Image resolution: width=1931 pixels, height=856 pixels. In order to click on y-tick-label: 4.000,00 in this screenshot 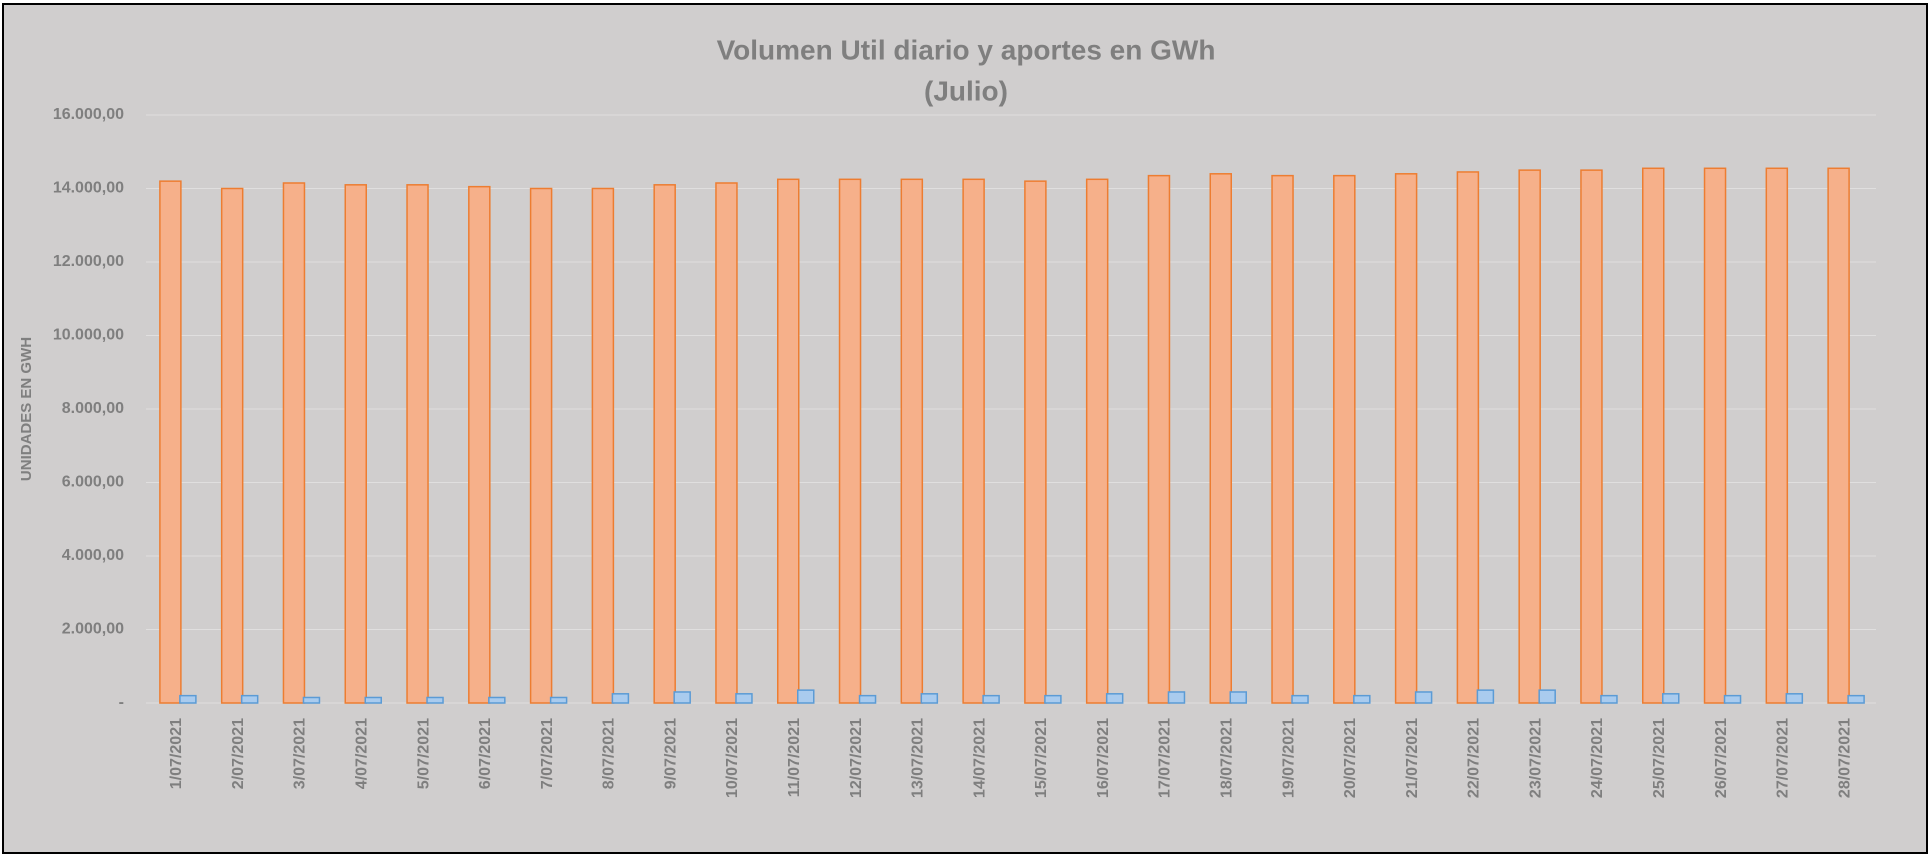, I will do `click(93, 555)`.